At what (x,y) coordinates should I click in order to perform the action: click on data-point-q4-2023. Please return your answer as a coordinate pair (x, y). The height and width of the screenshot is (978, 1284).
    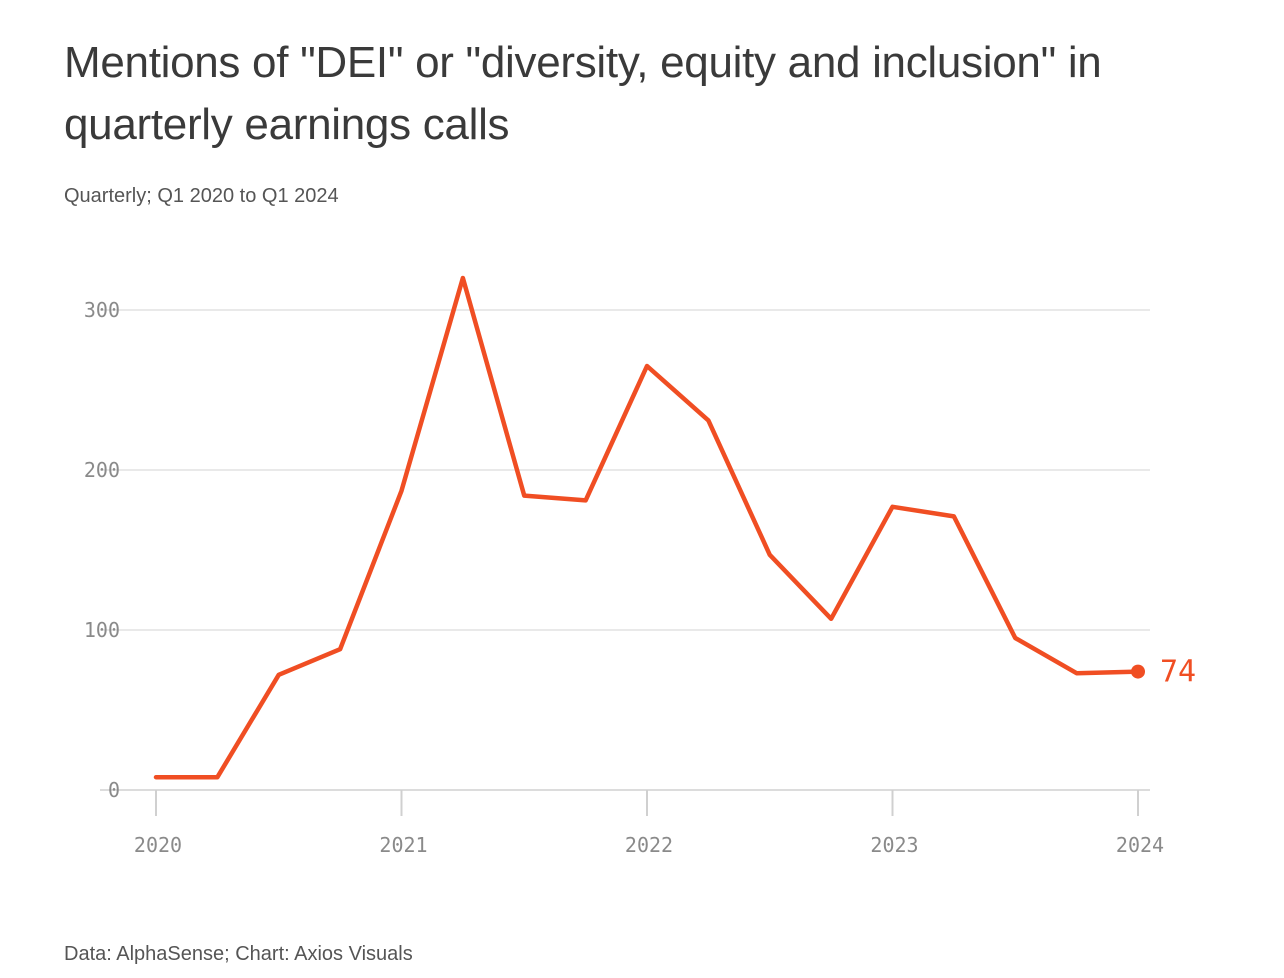
    Looking at the image, I should click on (1076, 673).